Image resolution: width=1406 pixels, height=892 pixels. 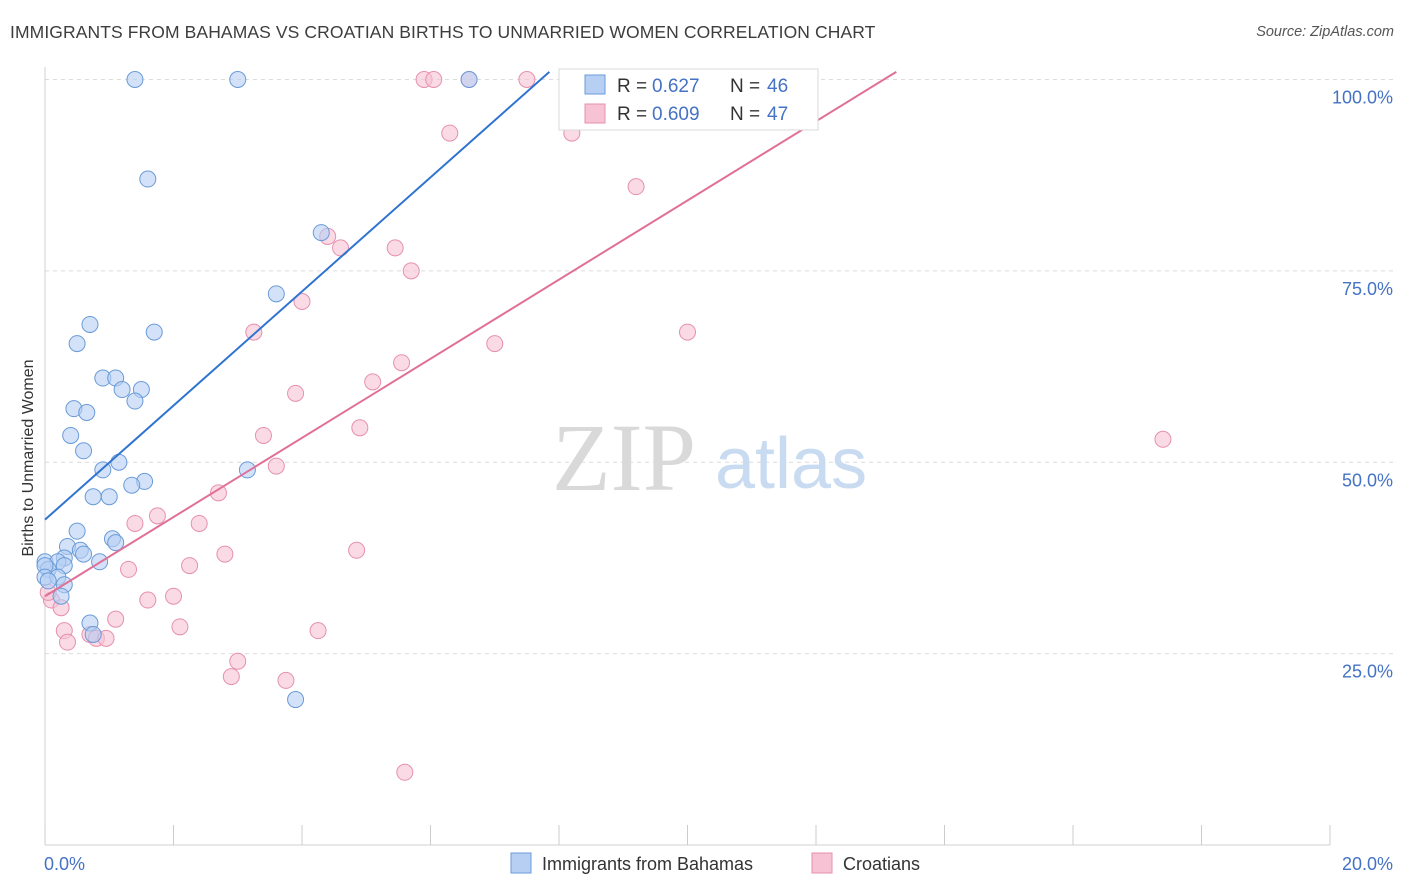 I want to click on stats-legend: R = 0.627 N = 46 R = 0.609 N = 47, so click(x=688, y=99).